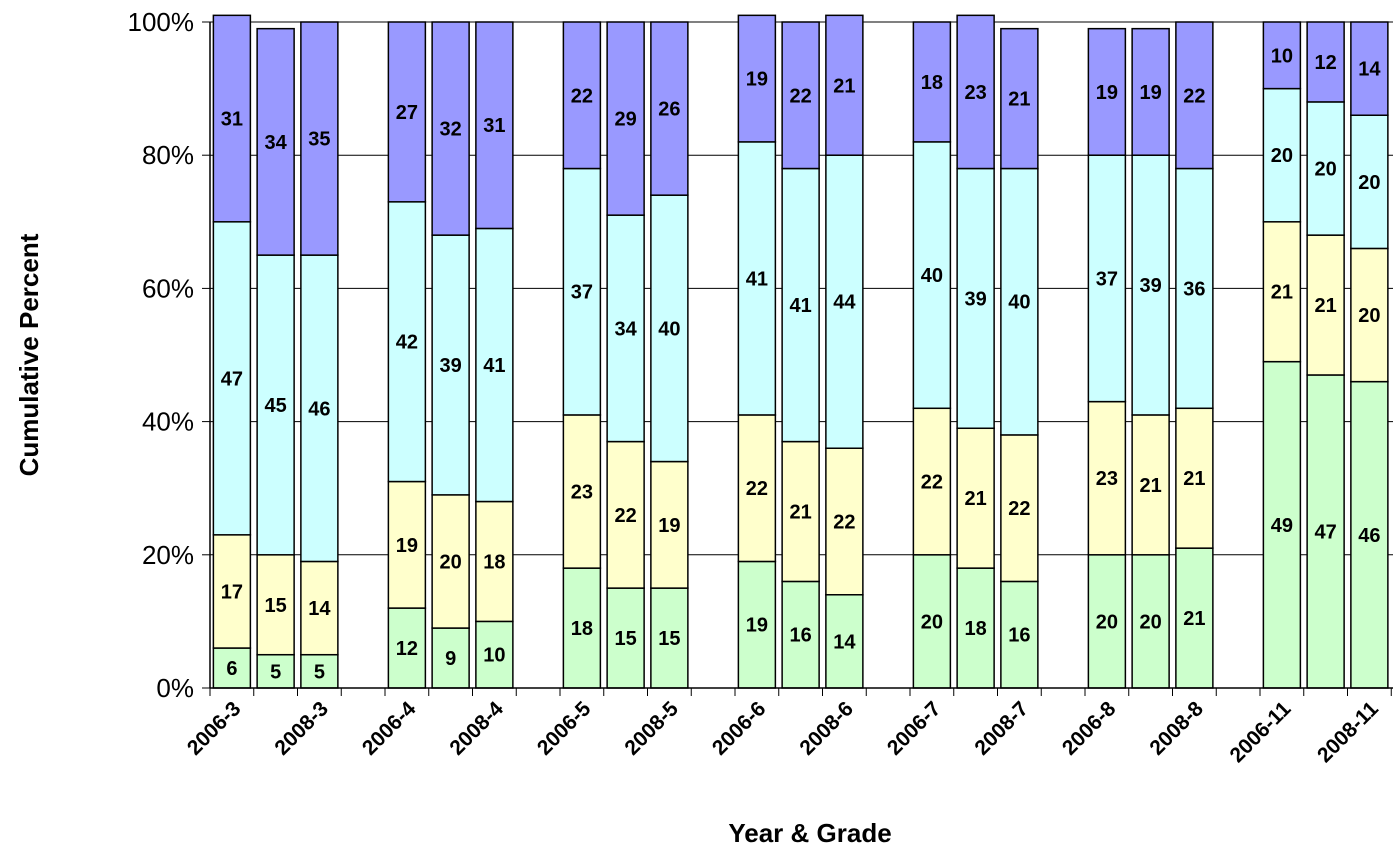 This screenshot has width=1393, height=862. I want to click on x-axis-title: Year & Grade, so click(809, 833).